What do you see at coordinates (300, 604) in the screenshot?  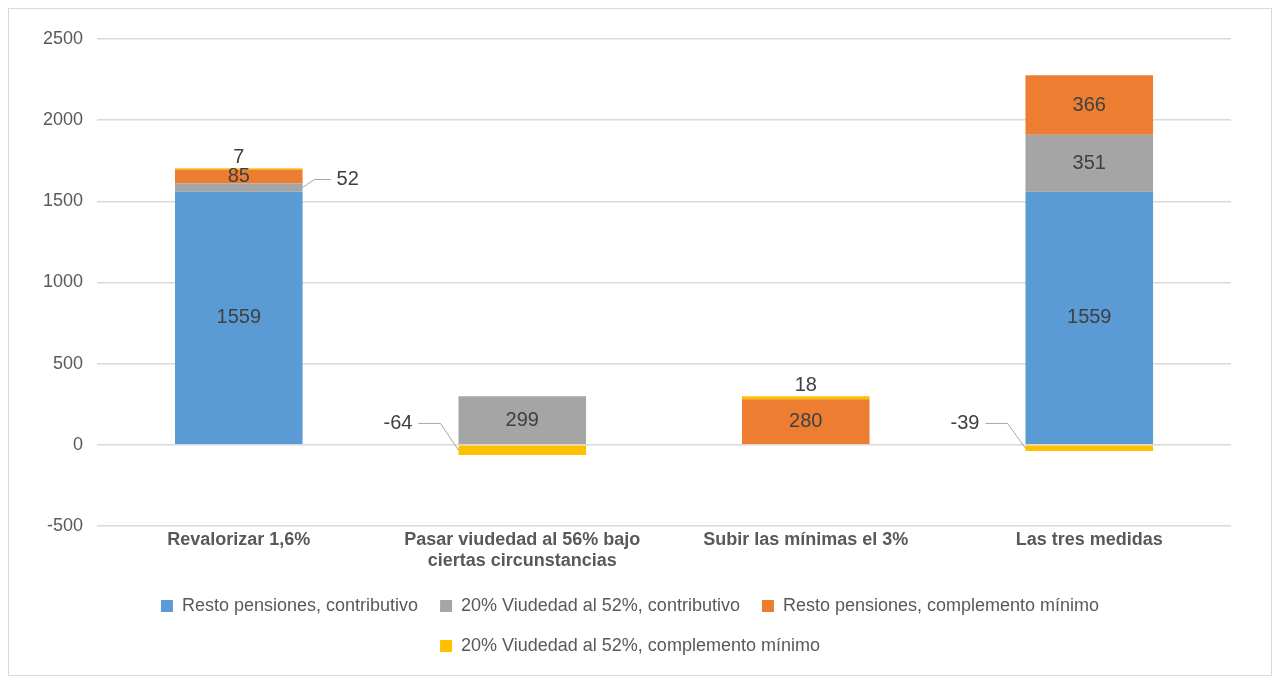 I see `legend-label: Resto pensiones, contributivo` at bounding box center [300, 604].